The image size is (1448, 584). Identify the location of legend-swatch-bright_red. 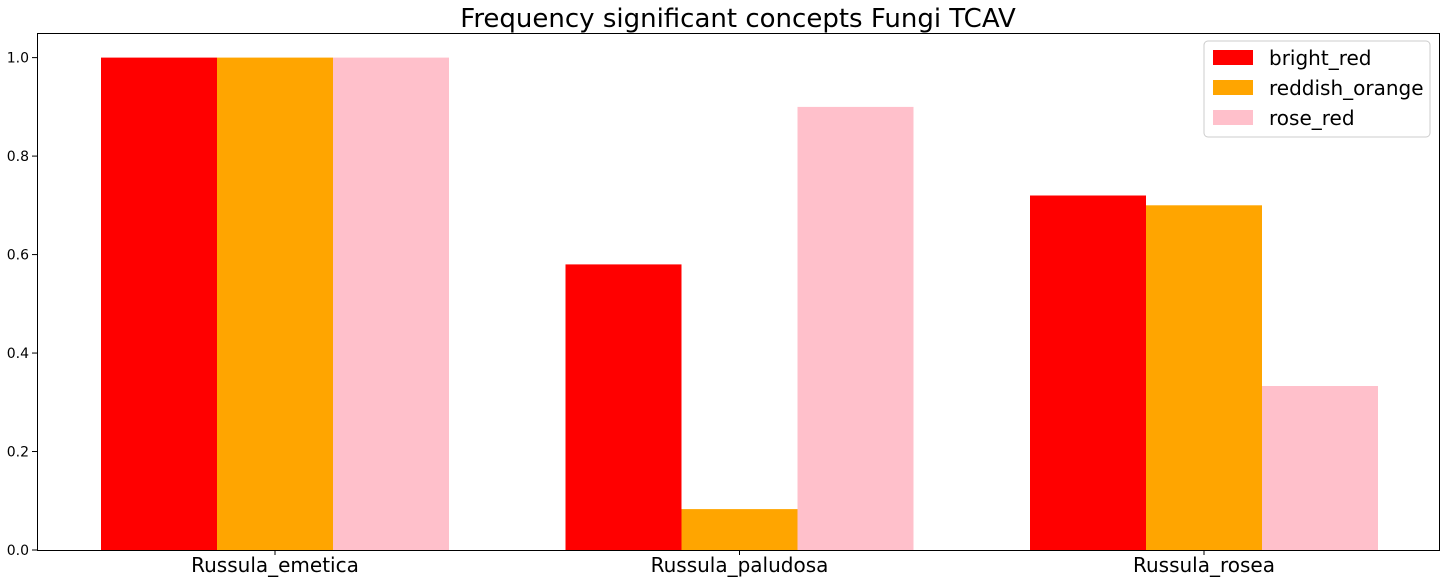
(1233, 57).